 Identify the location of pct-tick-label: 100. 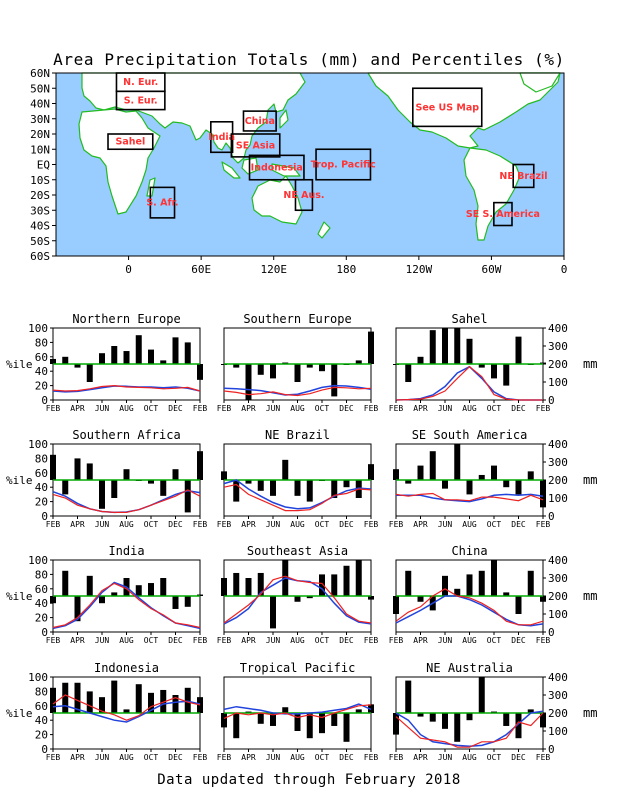
(38, 677).